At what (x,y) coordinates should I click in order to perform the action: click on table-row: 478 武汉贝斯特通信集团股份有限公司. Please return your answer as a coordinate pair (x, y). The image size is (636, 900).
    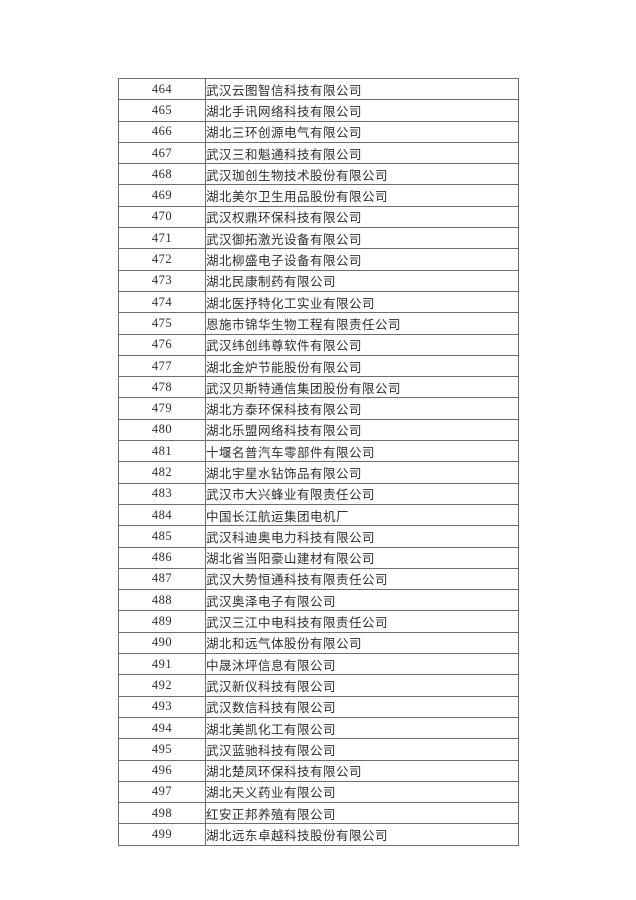
    Looking at the image, I should click on (318, 387).